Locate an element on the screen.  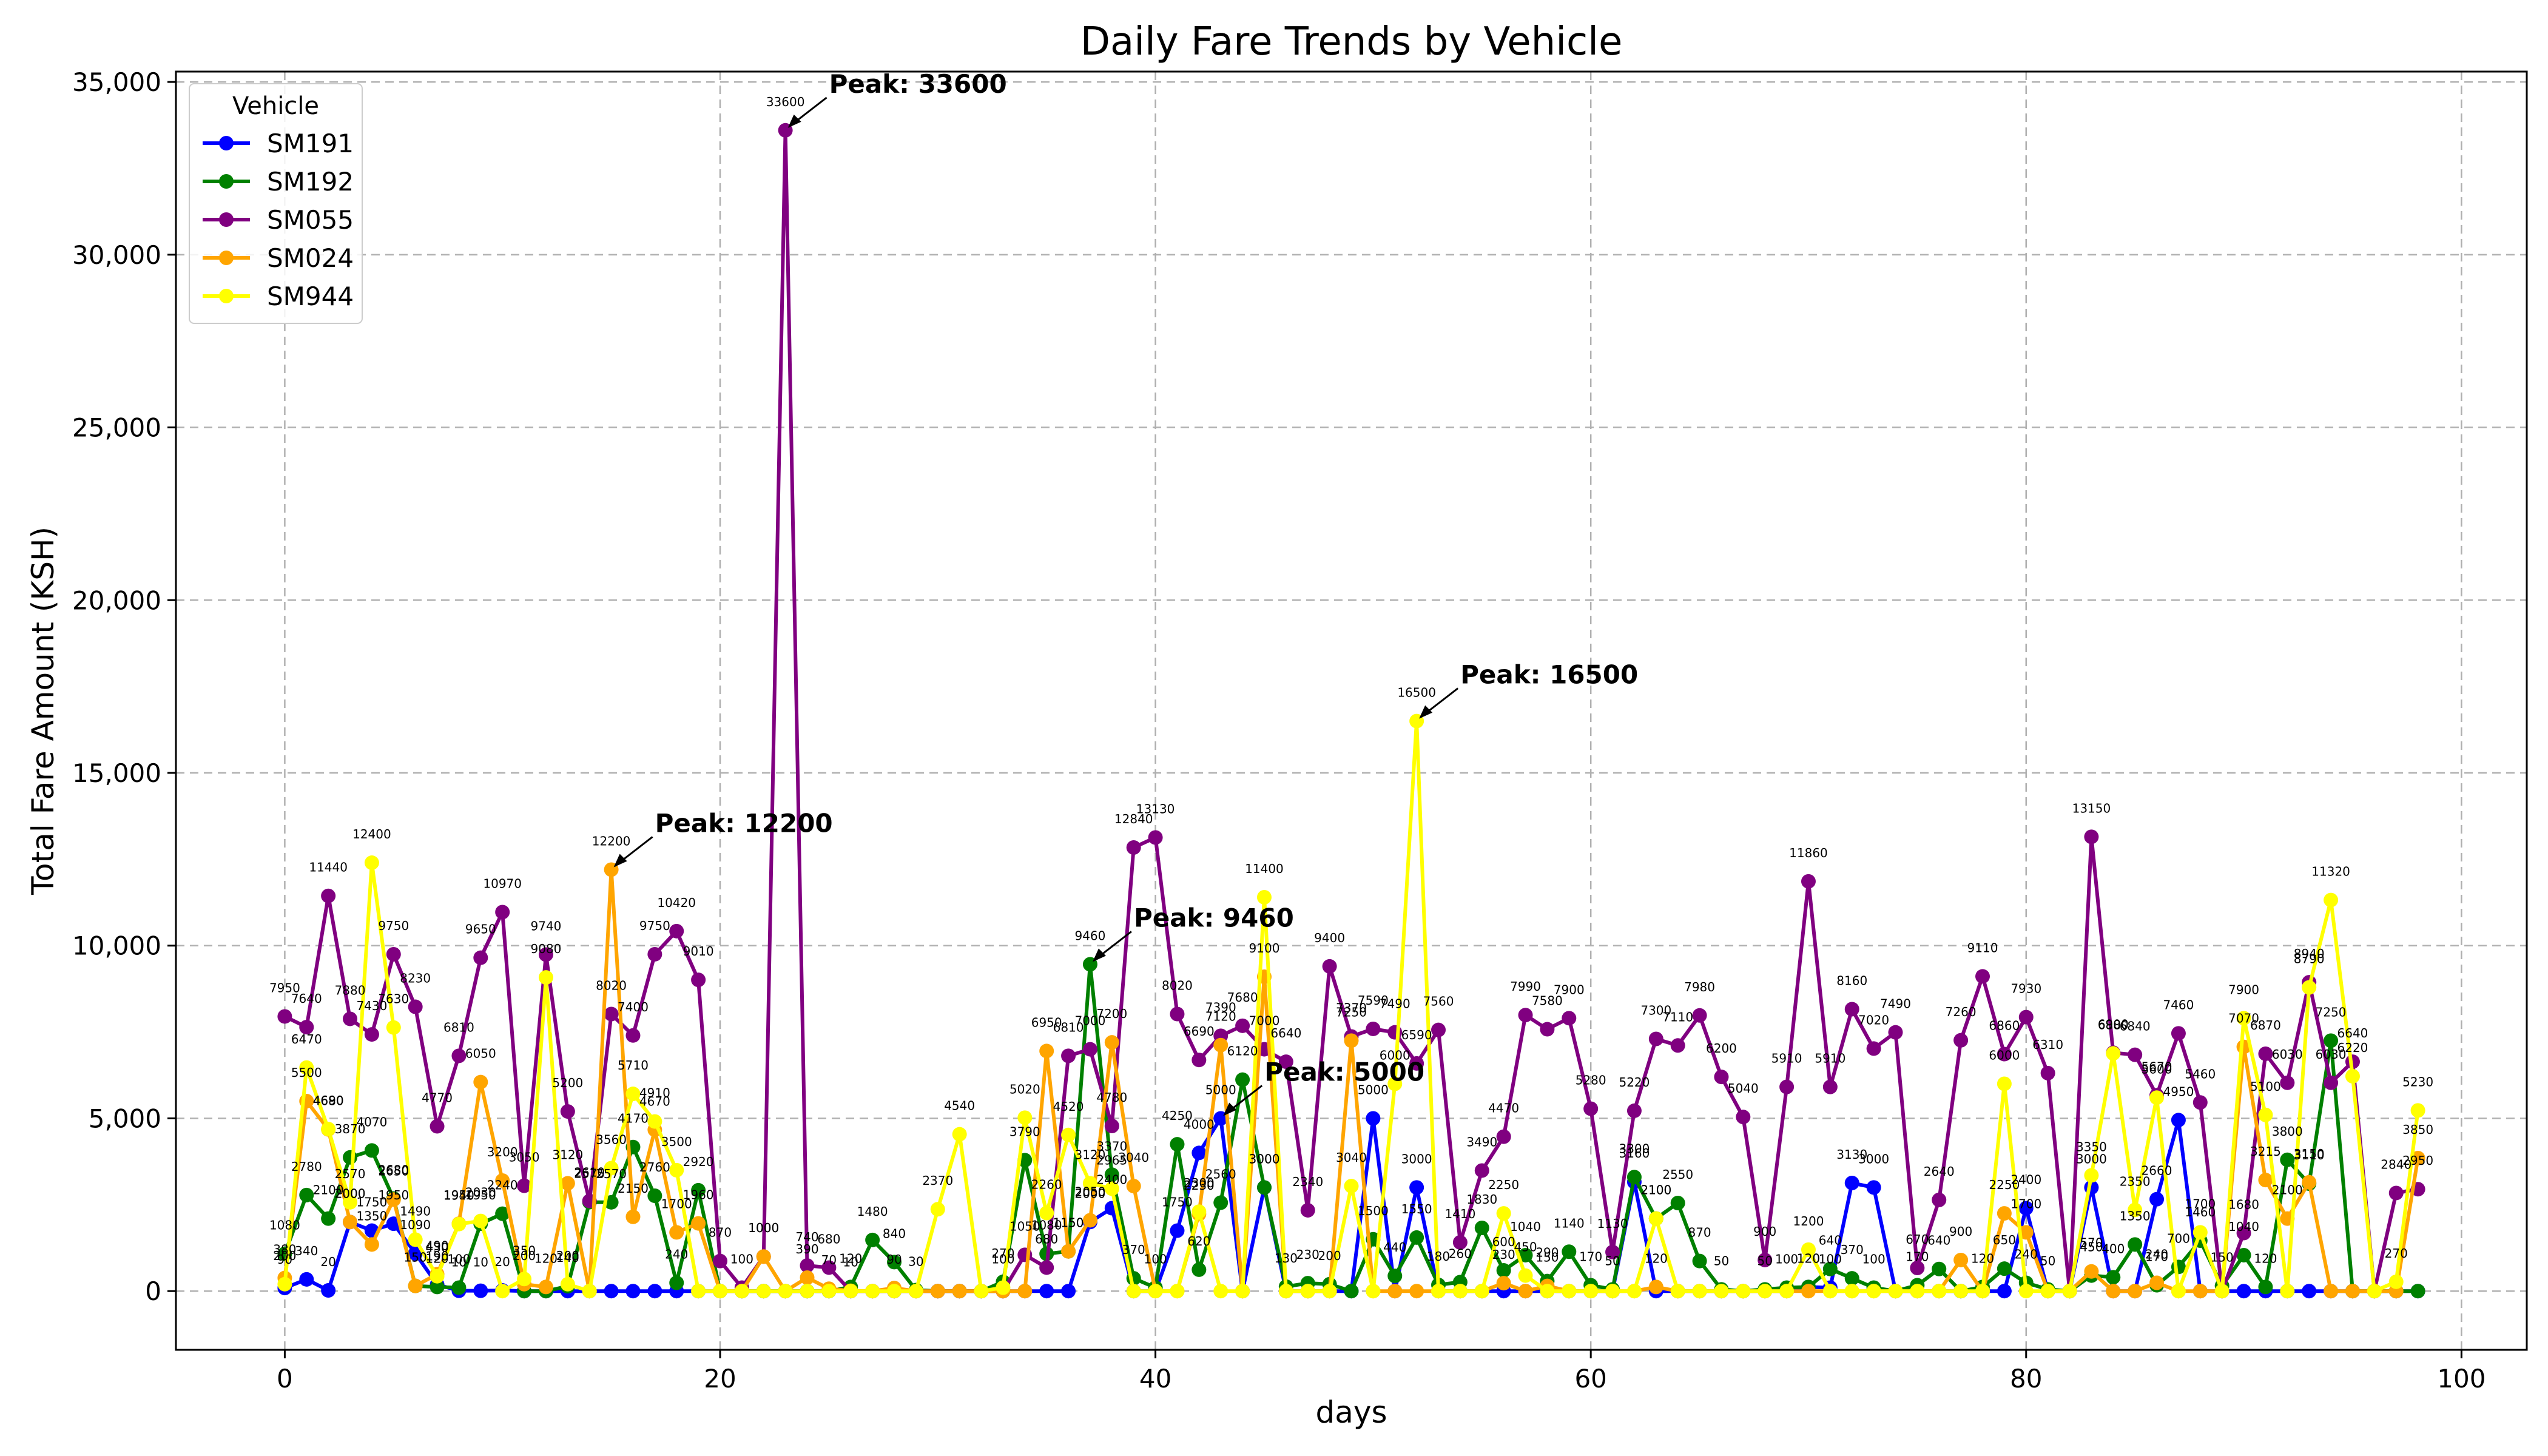
data-label-sm192: 4170 is located at coordinates (633, 1118).